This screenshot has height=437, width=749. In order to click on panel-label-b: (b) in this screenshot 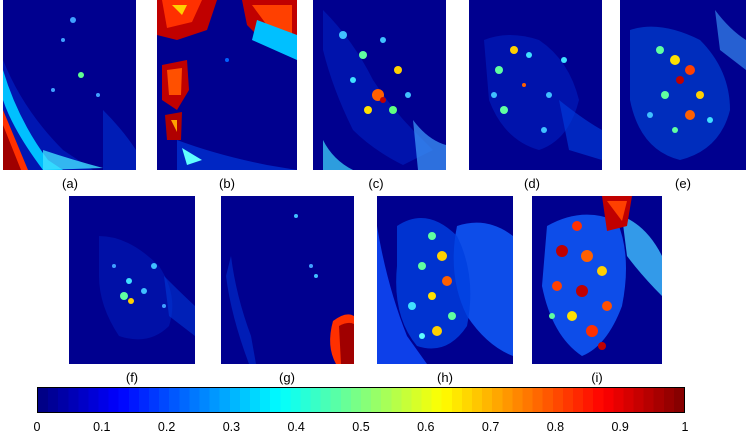, I will do `click(227, 183)`.